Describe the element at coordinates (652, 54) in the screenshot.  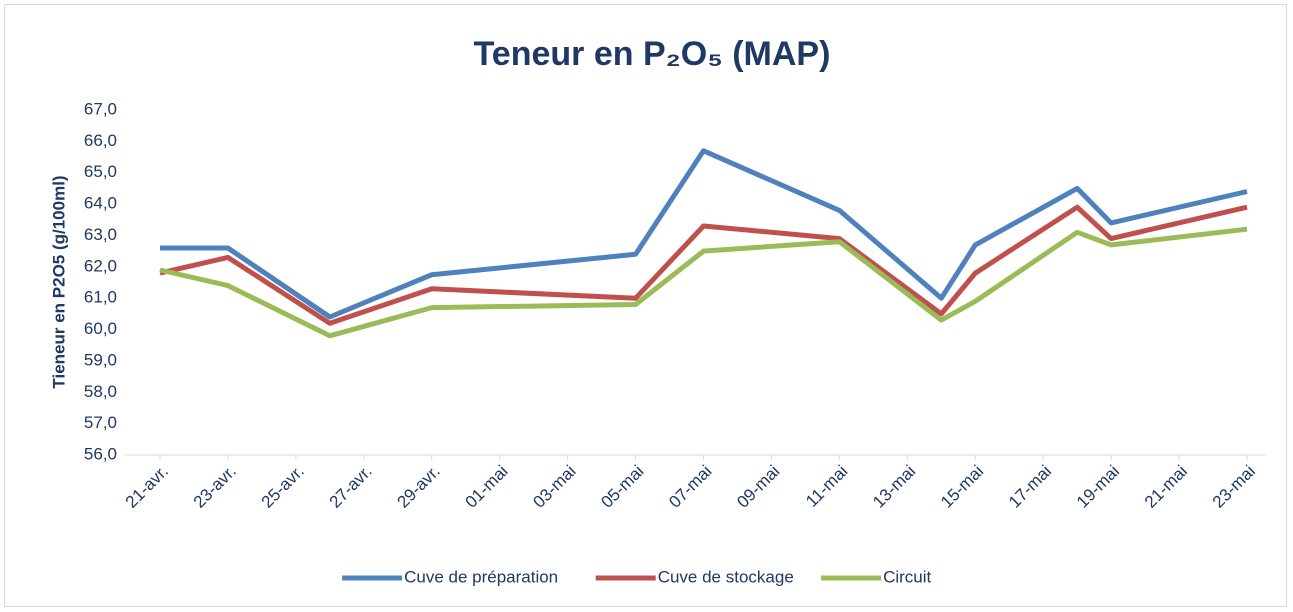
I see `chart-title: Teneur en P₂O₅ (MAP)` at that location.